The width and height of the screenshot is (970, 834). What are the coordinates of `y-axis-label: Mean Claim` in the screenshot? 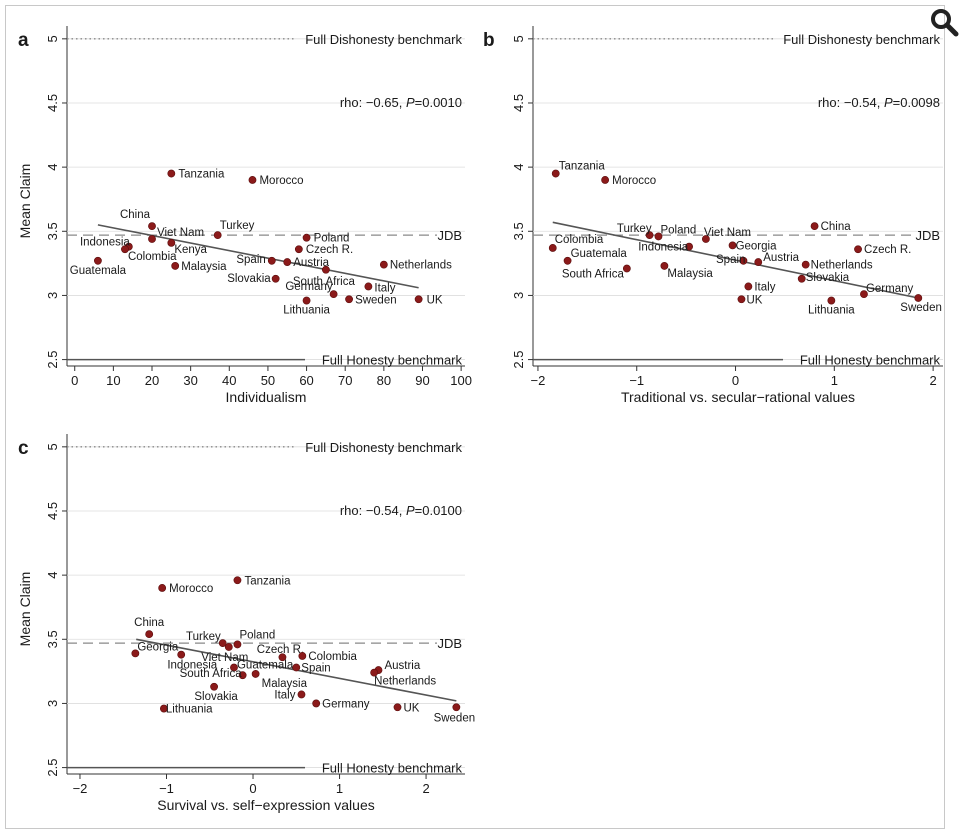 It's located at (25, 201).